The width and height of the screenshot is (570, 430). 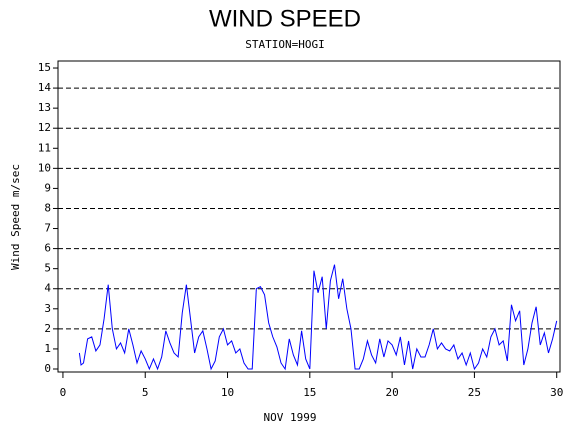 What do you see at coordinates (44, 167) in the screenshot?
I see `y-tick-label: 10` at bounding box center [44, 167].